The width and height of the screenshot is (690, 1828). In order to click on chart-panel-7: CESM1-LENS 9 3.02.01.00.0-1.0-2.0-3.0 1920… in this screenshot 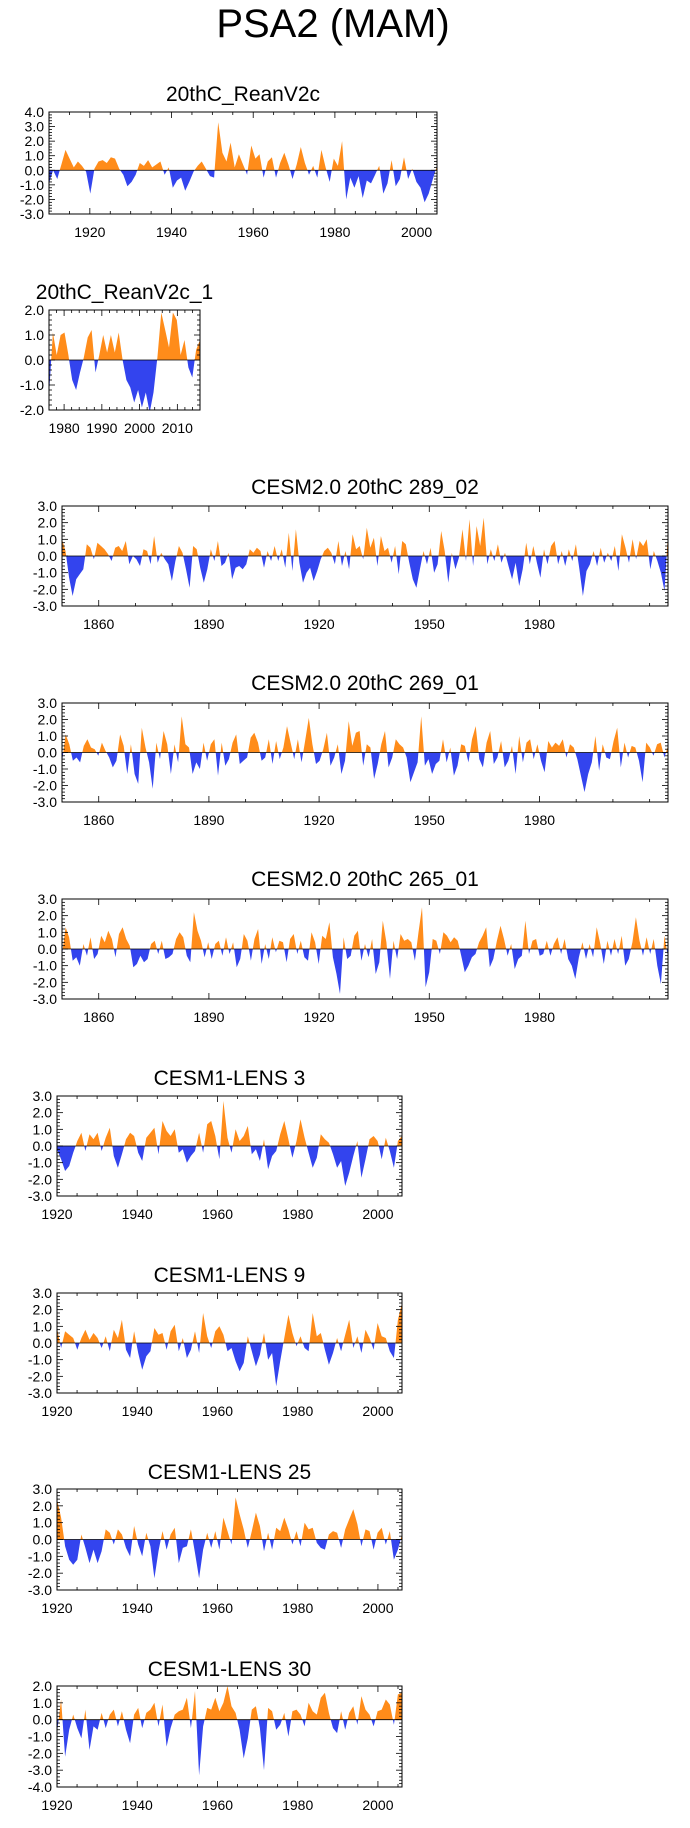, I will do `click(215, 1341)`.